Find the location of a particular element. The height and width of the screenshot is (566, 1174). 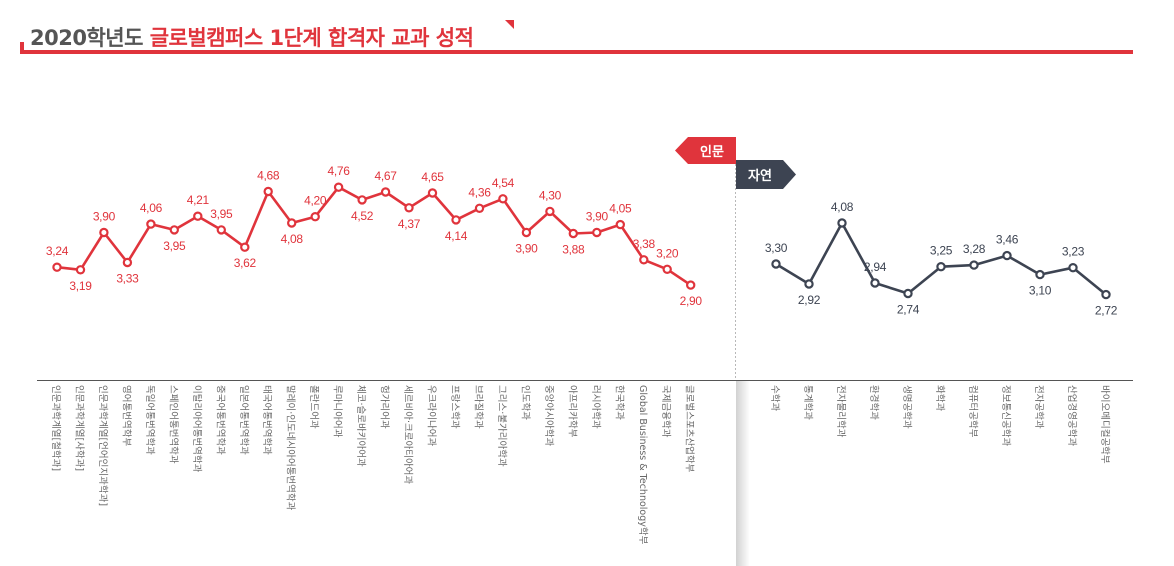

data-label: 4,36 is located at coordinates (479, 192).